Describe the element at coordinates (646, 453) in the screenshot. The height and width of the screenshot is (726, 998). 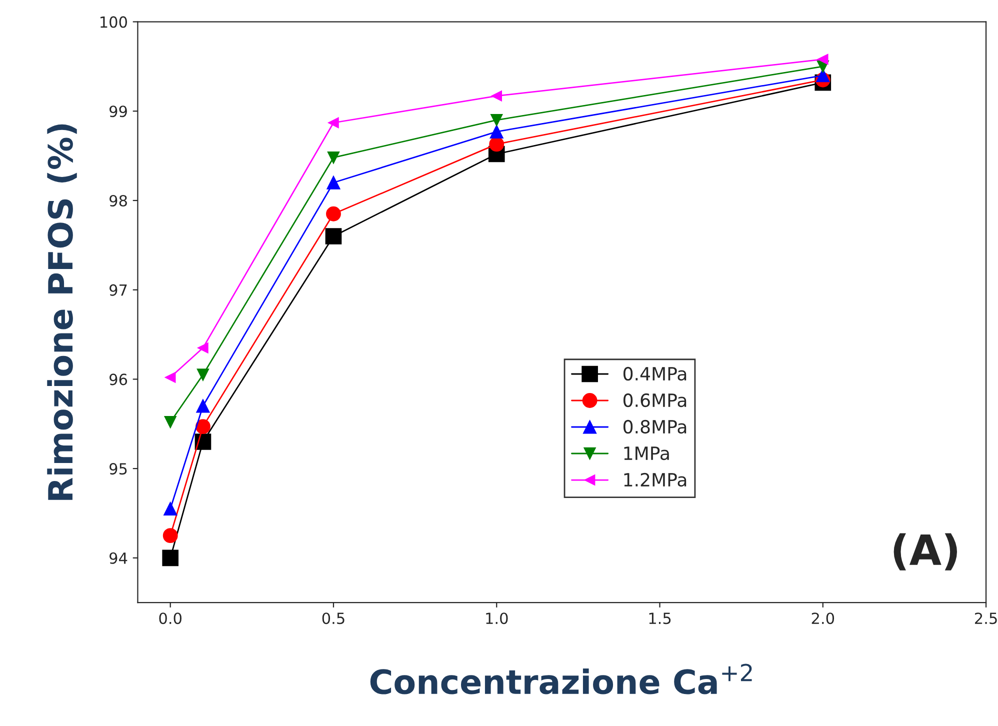
I see `legend-label: 1MPa` at that location.